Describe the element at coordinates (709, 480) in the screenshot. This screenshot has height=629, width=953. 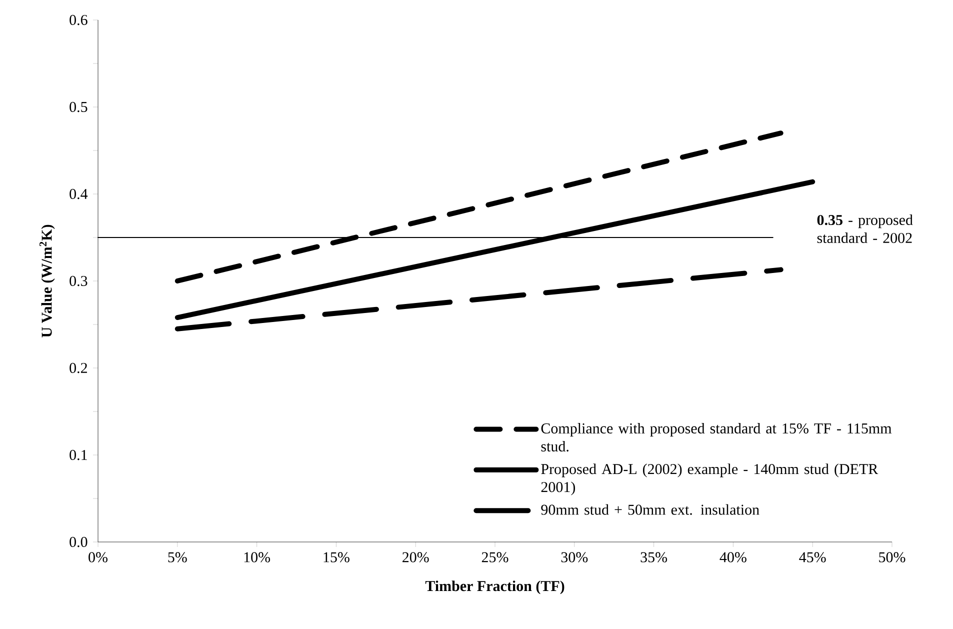
I see `legend-label: Proposed AD-L (2002) example - 140mm stud (DETR 2001)` at that location.